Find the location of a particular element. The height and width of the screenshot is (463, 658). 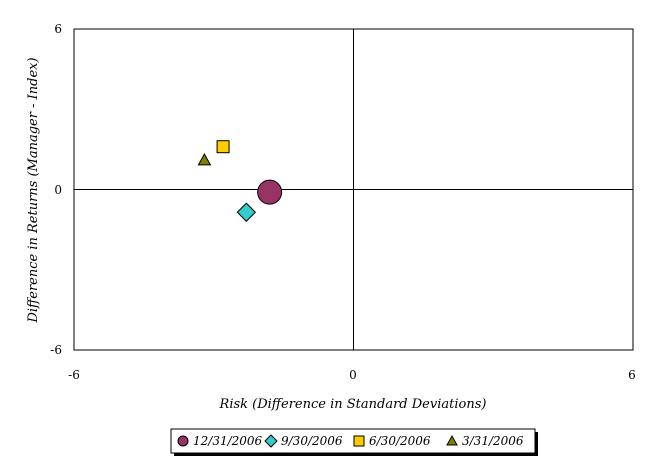

legend-marker-circle is located at coordinates (183, 441).